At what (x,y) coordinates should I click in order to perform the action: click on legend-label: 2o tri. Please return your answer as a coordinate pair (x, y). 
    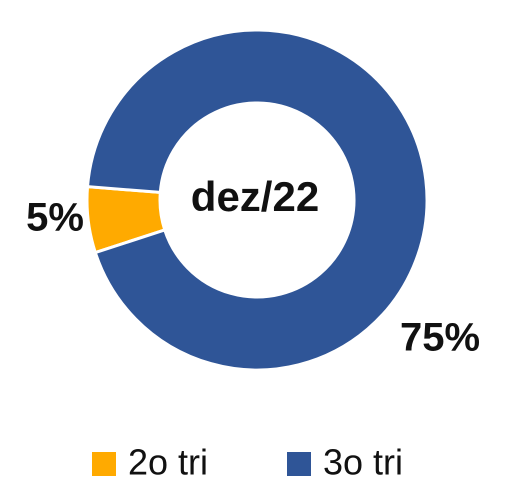
    Looking at the image, I should click on (168, 462).